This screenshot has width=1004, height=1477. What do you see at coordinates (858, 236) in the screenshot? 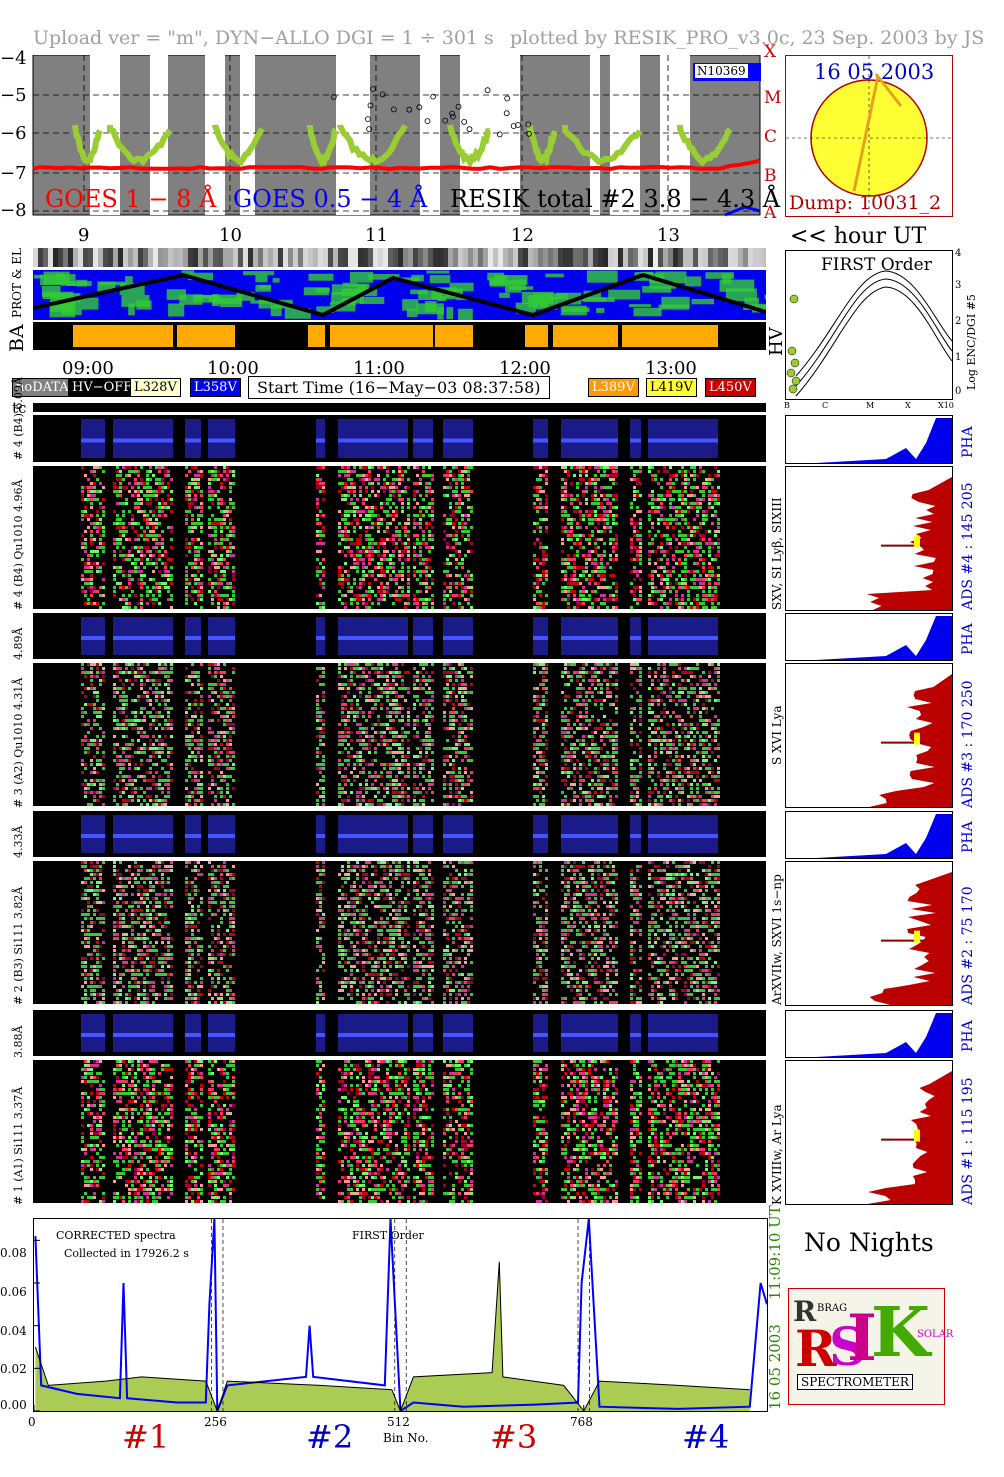
I see `hour-unit-label: << hour UT` at bounding box center [858, 236].